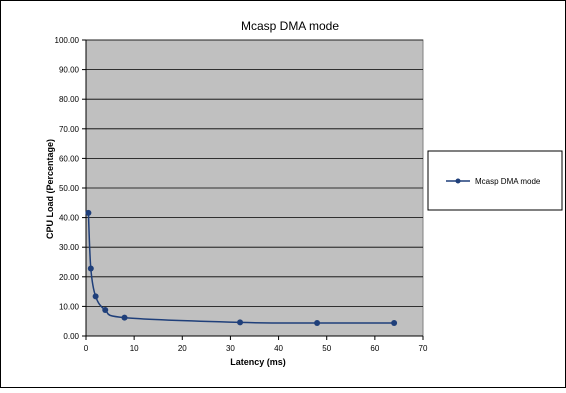 The image size is (566, 393). What do you see at coordinates (71, 336) in the screenshot?
I see `y-tick-label: 0.00` at bounding box center [71, 336].